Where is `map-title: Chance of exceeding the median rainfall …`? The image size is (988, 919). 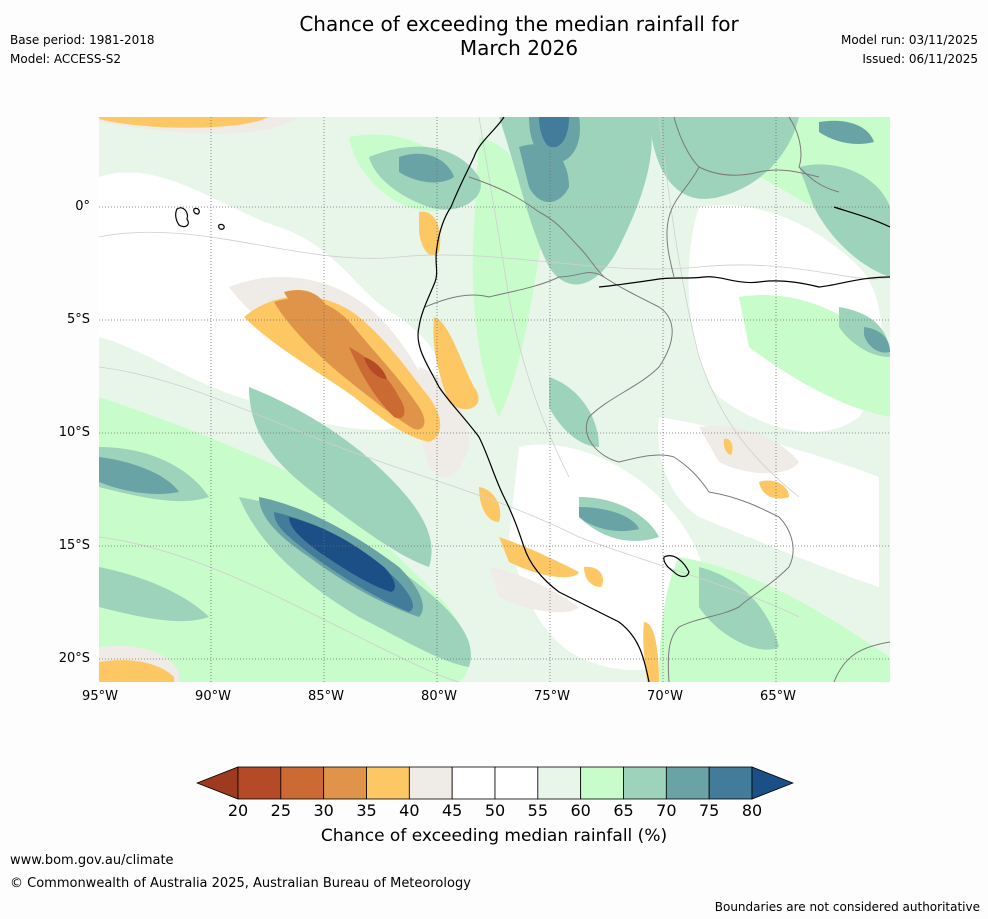
map-title: Chance of exceeding the median rainfall … is located at coordinates (519, 36).